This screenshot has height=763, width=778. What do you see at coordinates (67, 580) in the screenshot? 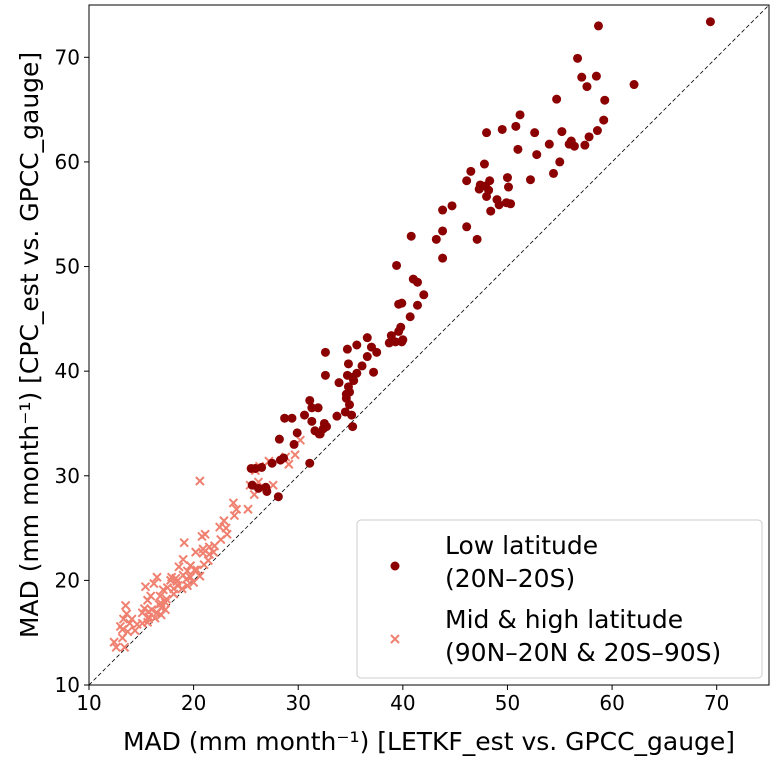
I see `y-tick-label: 20` at bounding box center [67, 580].